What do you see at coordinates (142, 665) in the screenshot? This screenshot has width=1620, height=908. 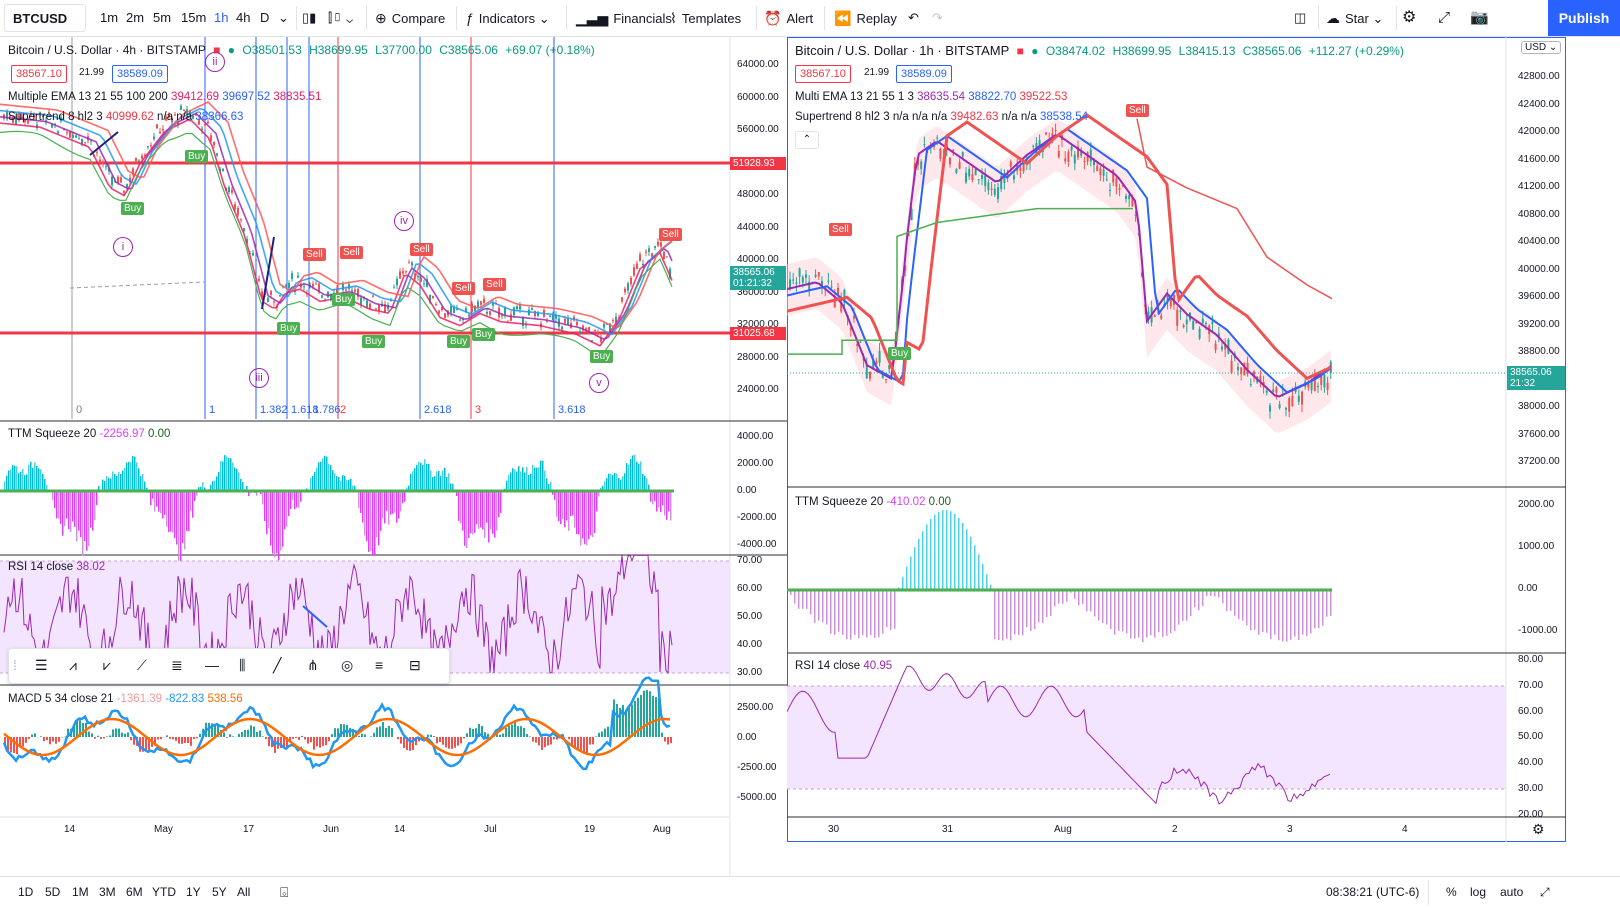 I see `trendline-tool-icon: ⟋` at bounding box center [142, 665].